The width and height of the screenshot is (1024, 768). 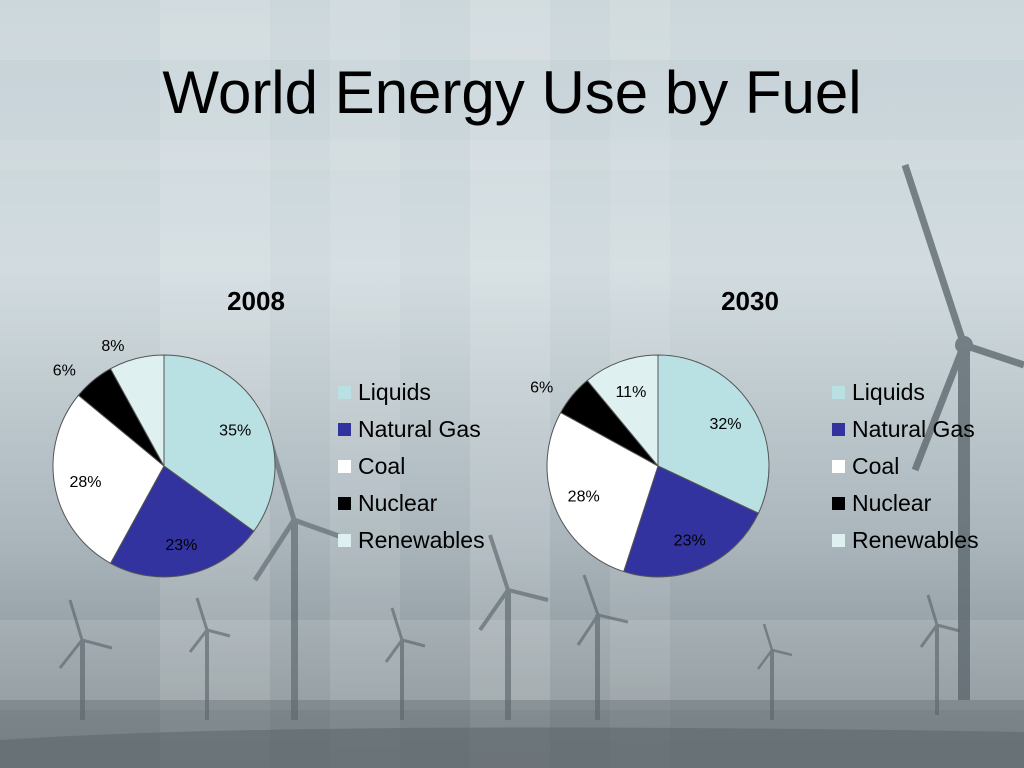 I want to click on slide-title: World Energy Use by Fuel, so click(x=512, y=92).